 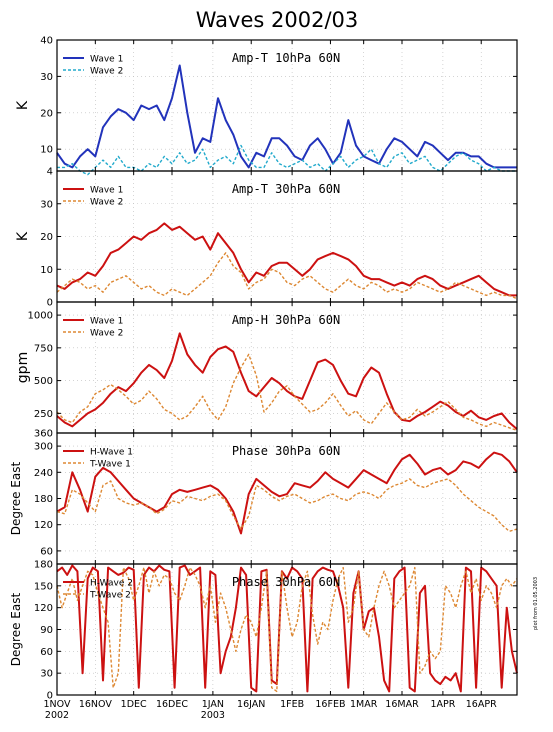 I want to click on y-tick-label: 150, so click(x=43, y=586).